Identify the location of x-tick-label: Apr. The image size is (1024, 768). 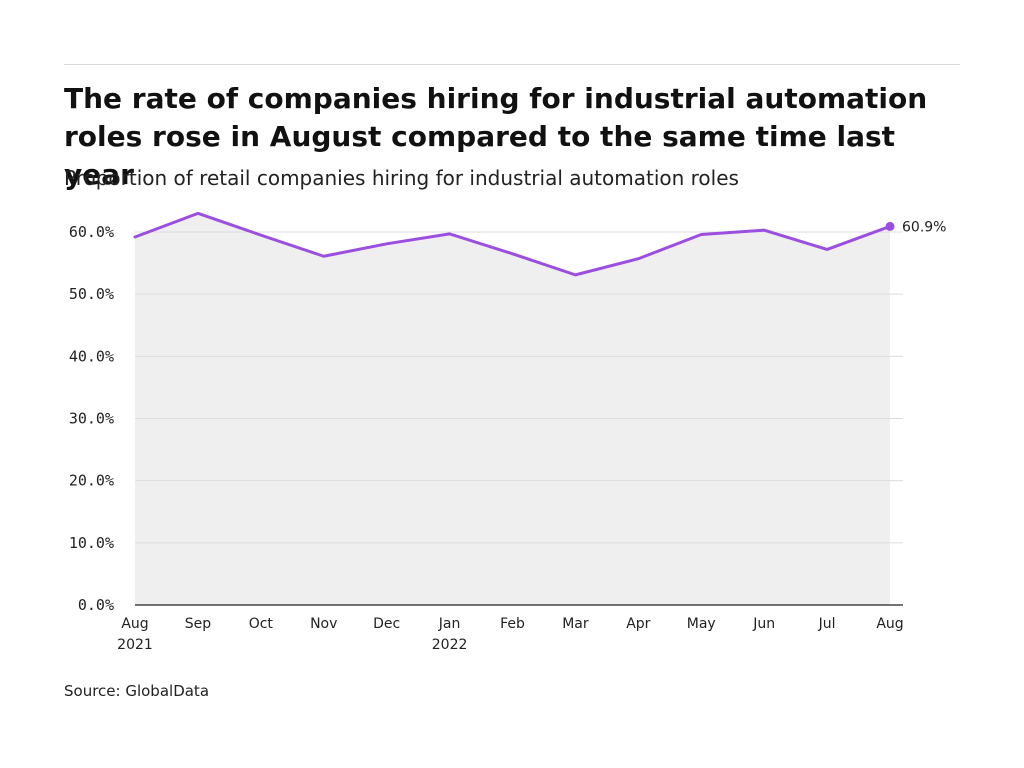
(638, 624).